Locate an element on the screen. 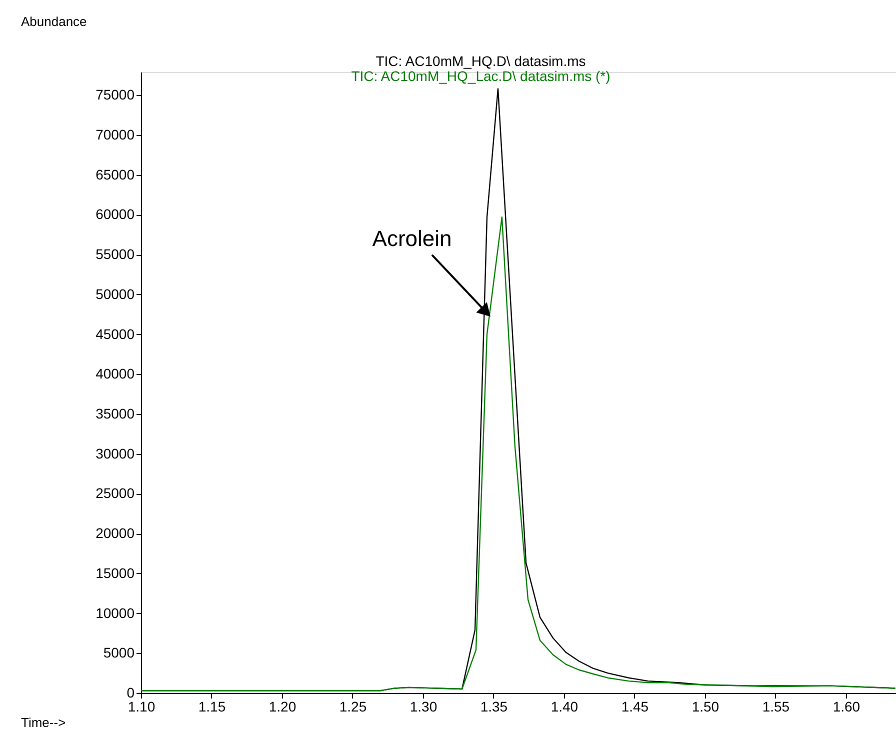 This screenshot has width=896, height=738. y-axis-title: Abundance is located at coordinates (54, 21).